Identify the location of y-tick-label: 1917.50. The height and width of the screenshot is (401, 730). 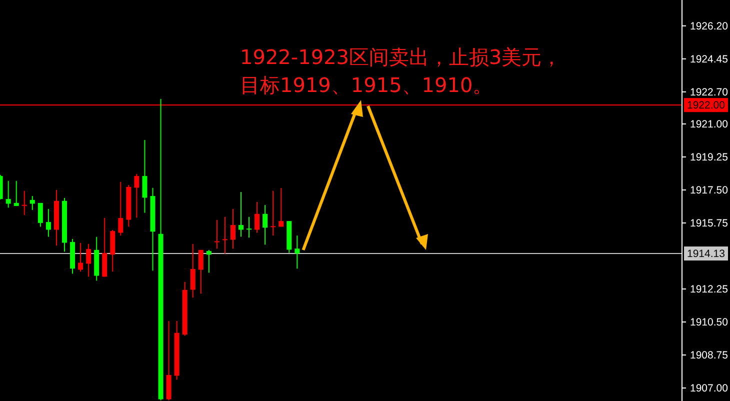
(709, 190).